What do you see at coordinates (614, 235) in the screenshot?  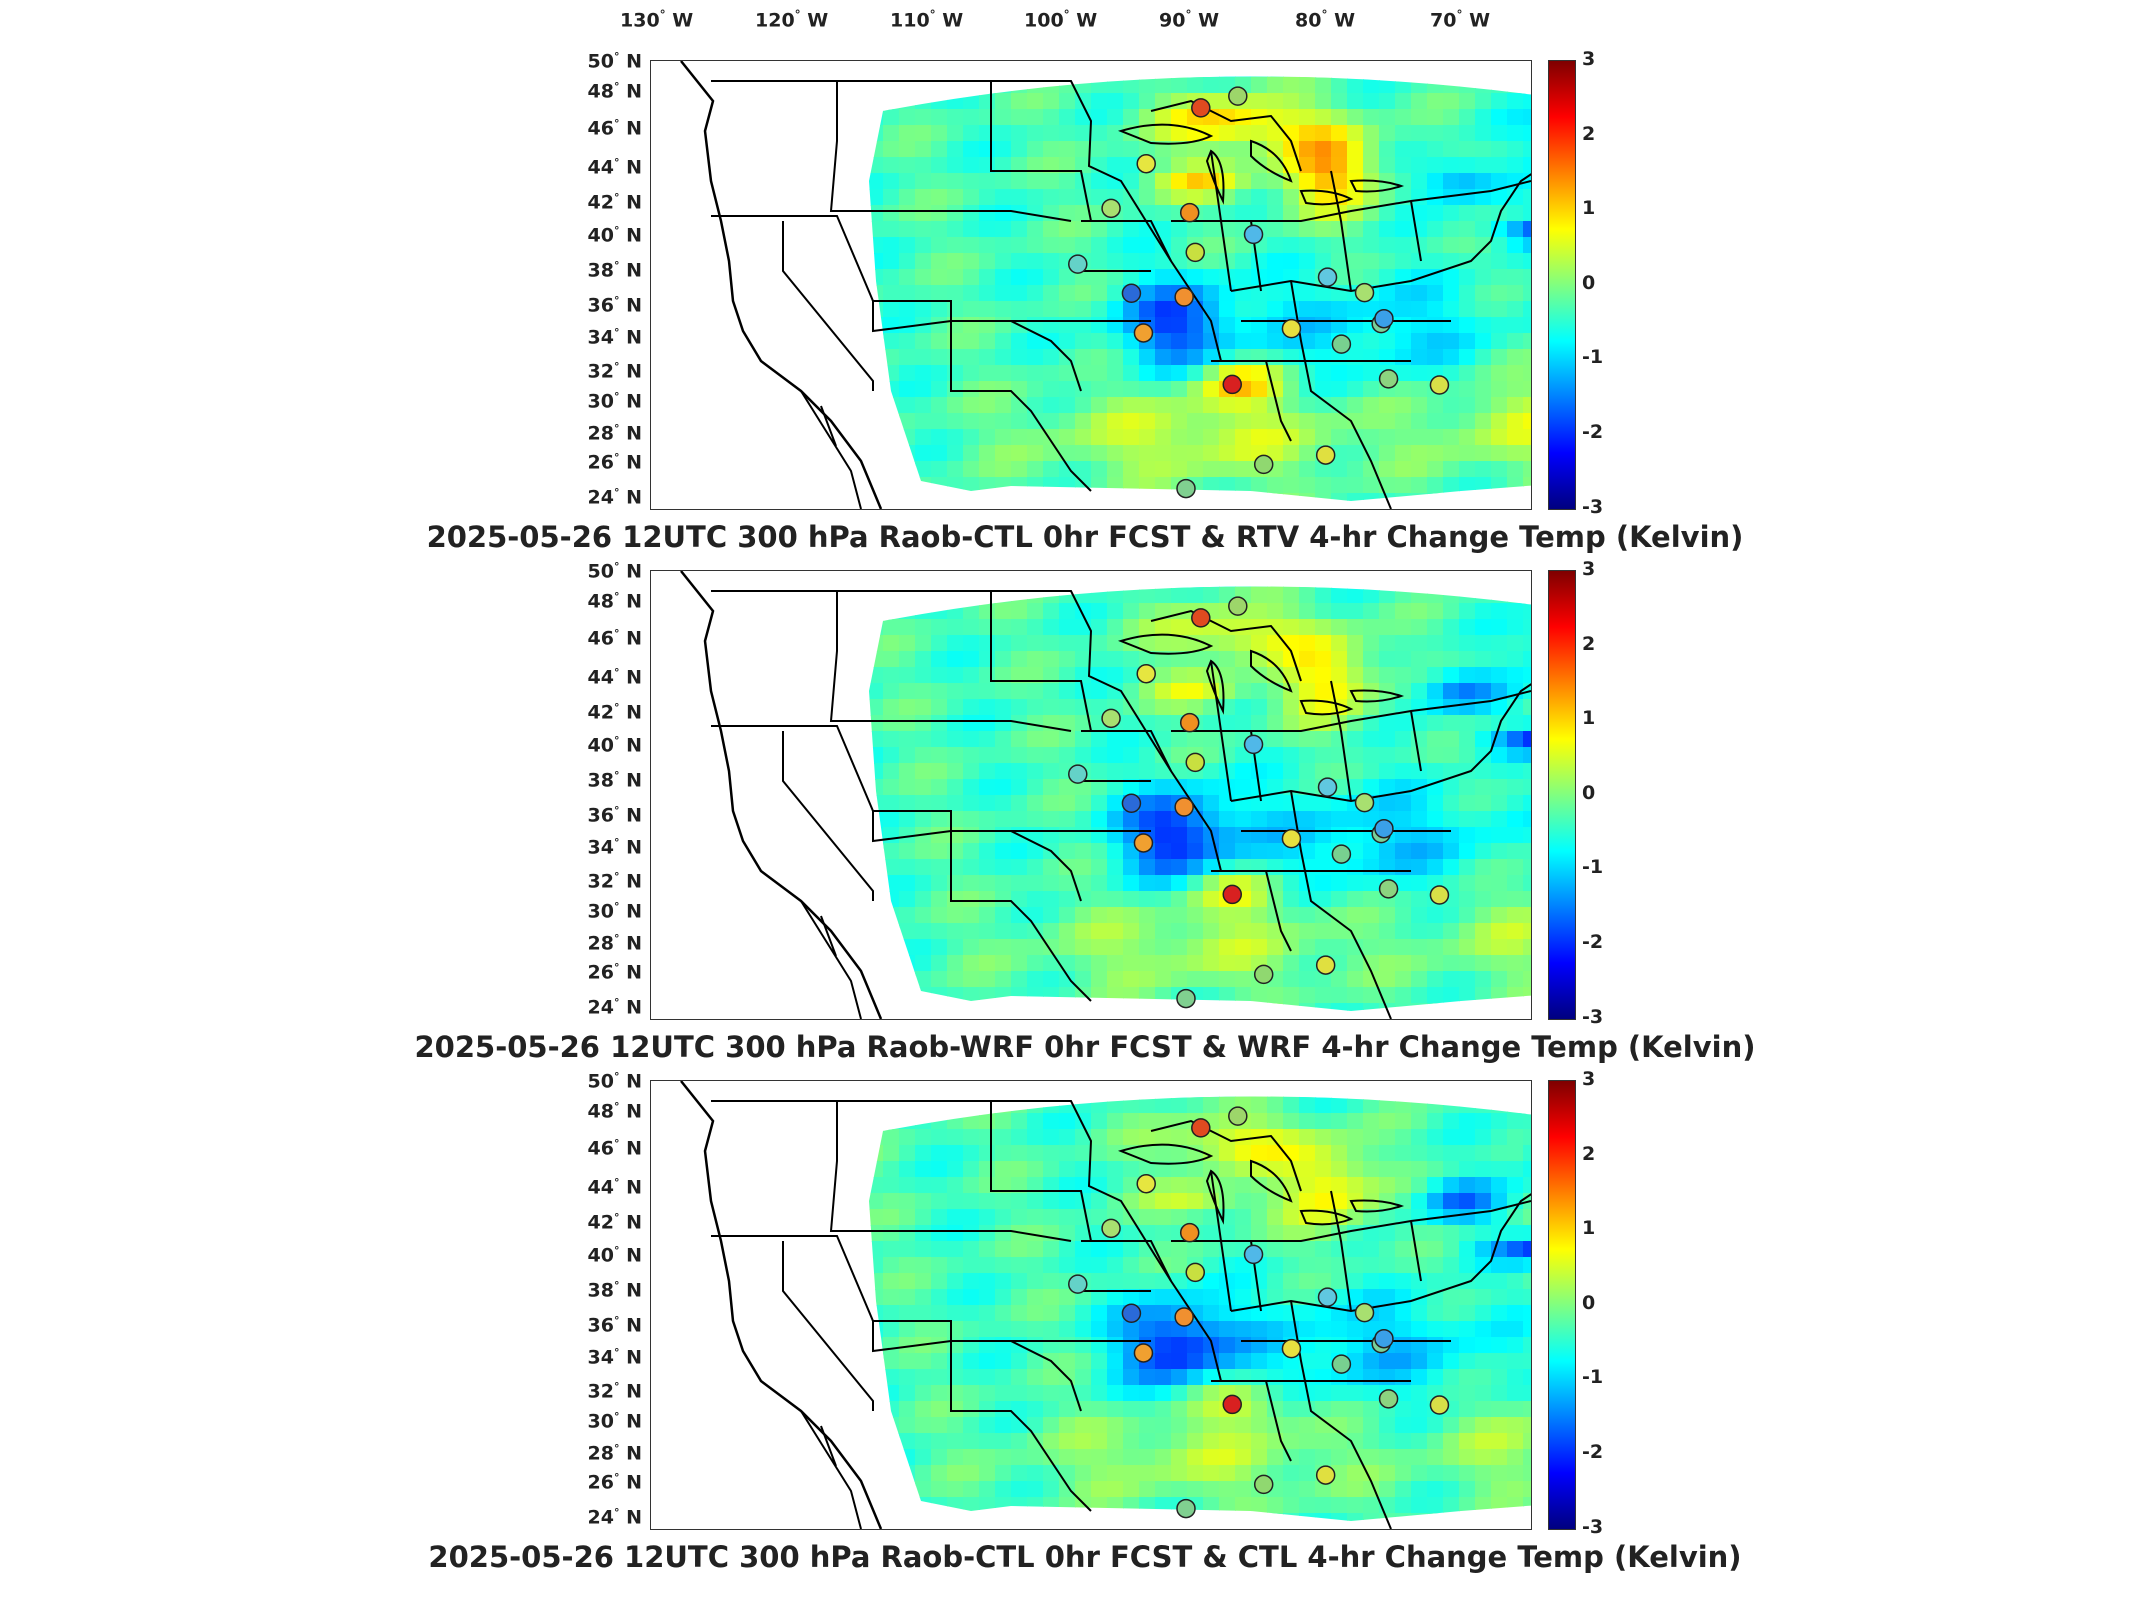 I see `latitude-tick-label: 40° N` at bounding box center [614, 235].